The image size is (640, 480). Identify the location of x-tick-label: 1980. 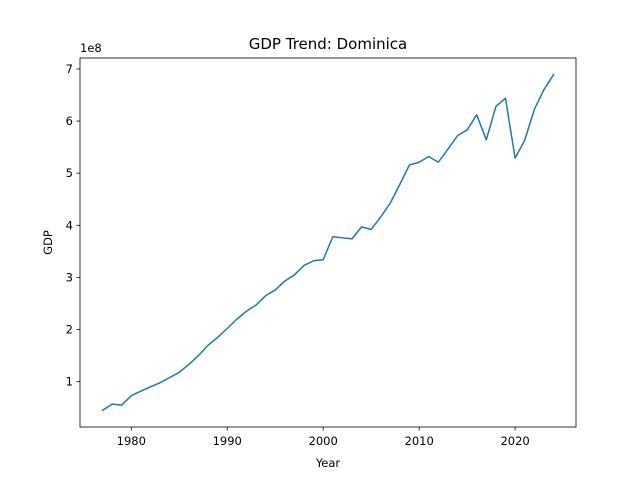
(131, 441).